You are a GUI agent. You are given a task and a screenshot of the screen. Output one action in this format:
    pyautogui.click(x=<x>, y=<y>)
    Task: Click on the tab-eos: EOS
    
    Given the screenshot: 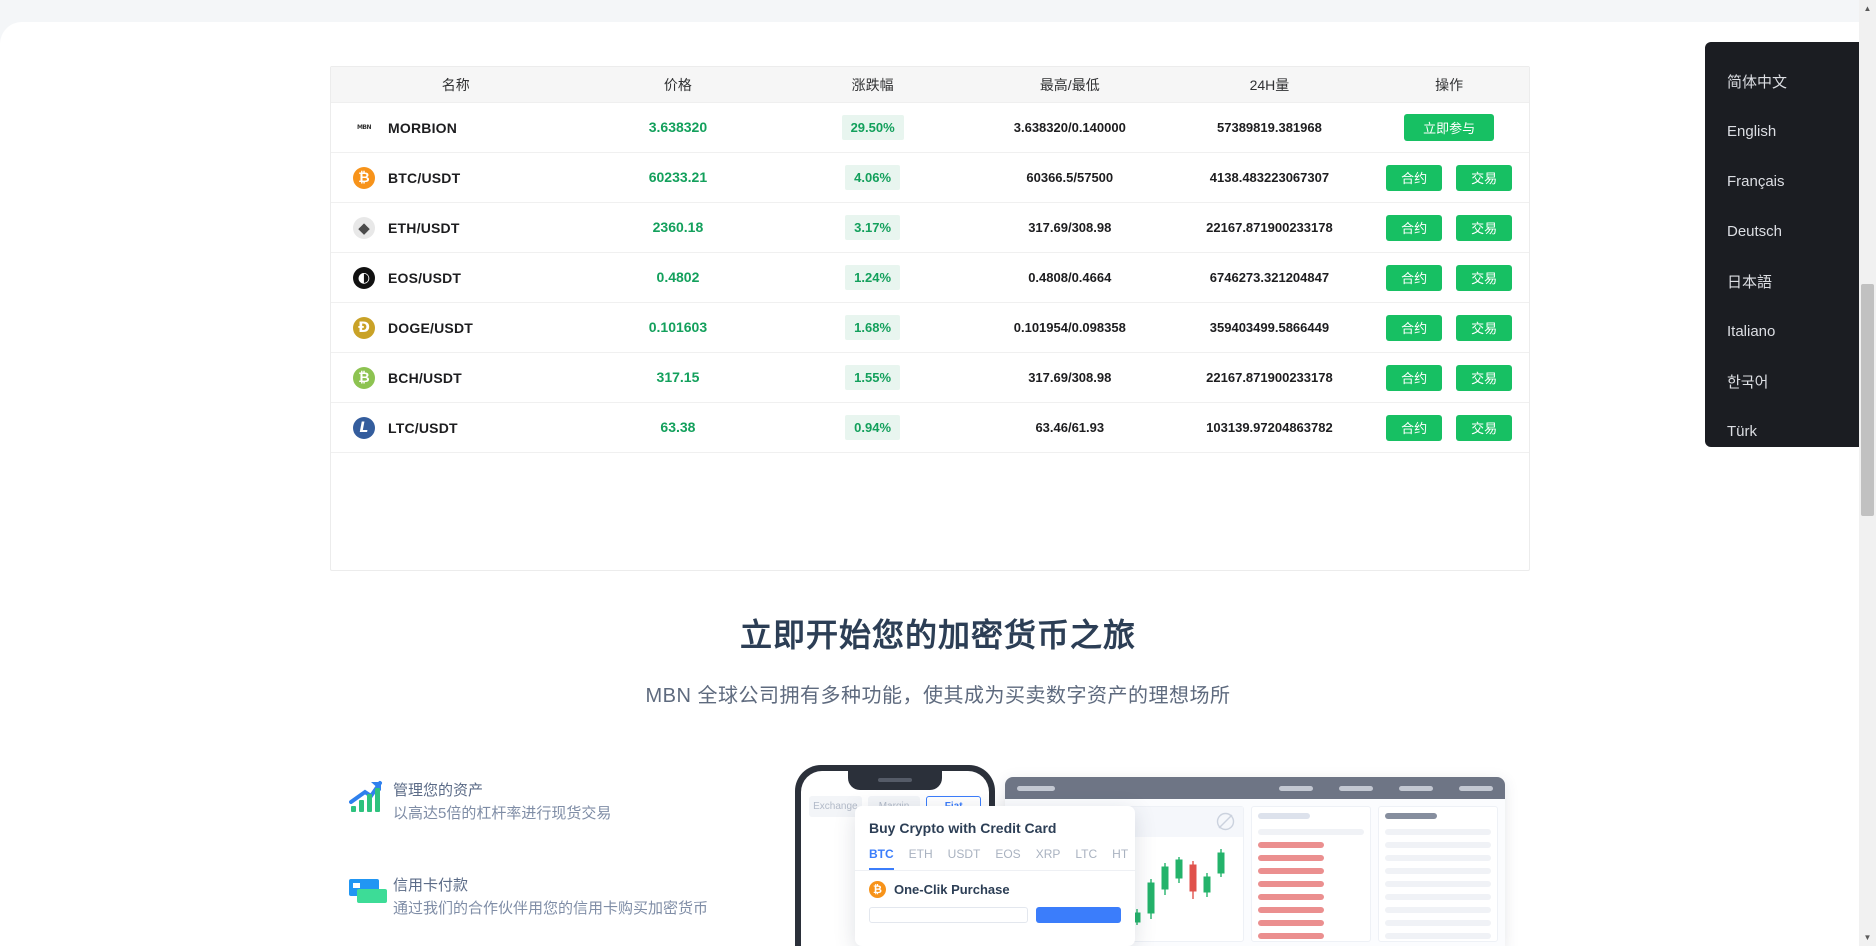 What is the action you would take?
    pyautogui.click(x=1008, y=854)
    